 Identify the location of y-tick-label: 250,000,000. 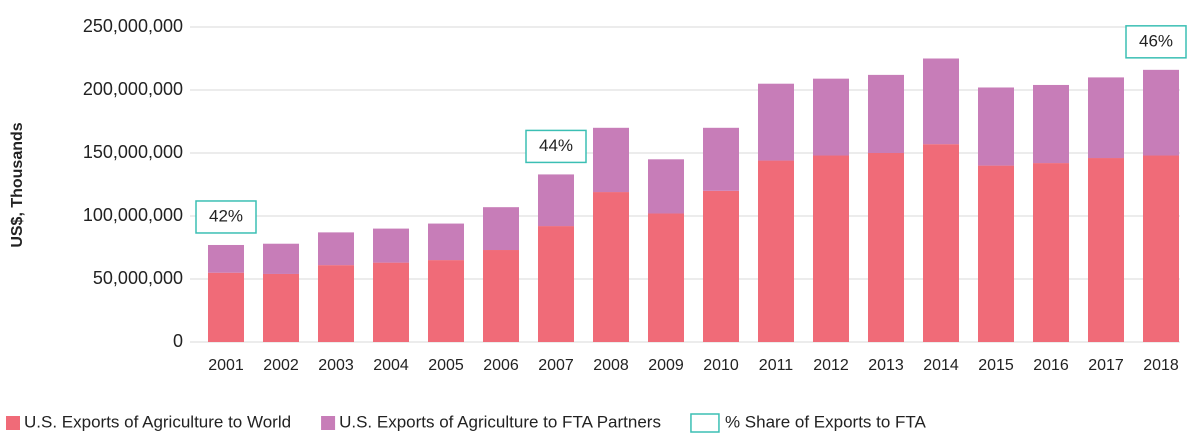
(133, 26).